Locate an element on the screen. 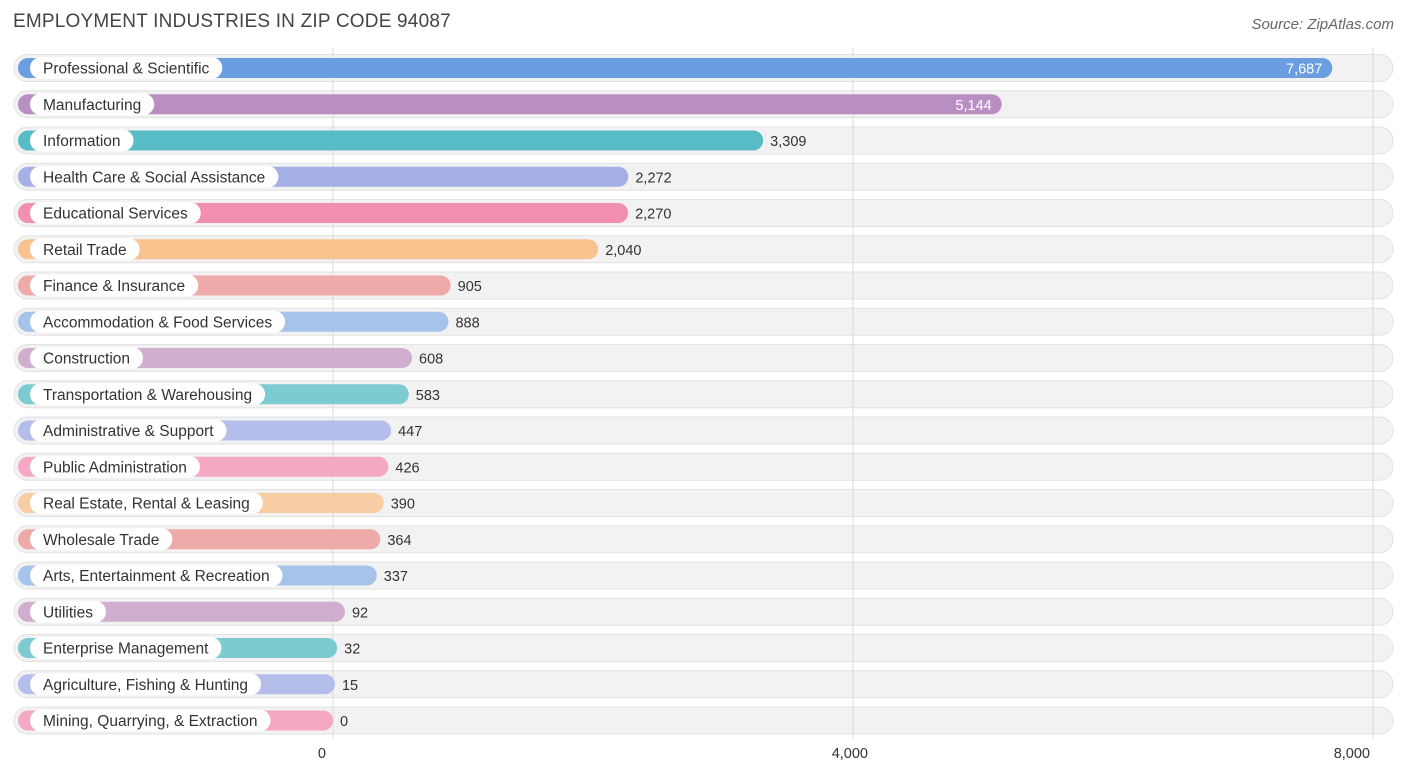 The width and height of the screenshot is (1406, 776). value-label: 3,309 is located at coordinates (788, 142).